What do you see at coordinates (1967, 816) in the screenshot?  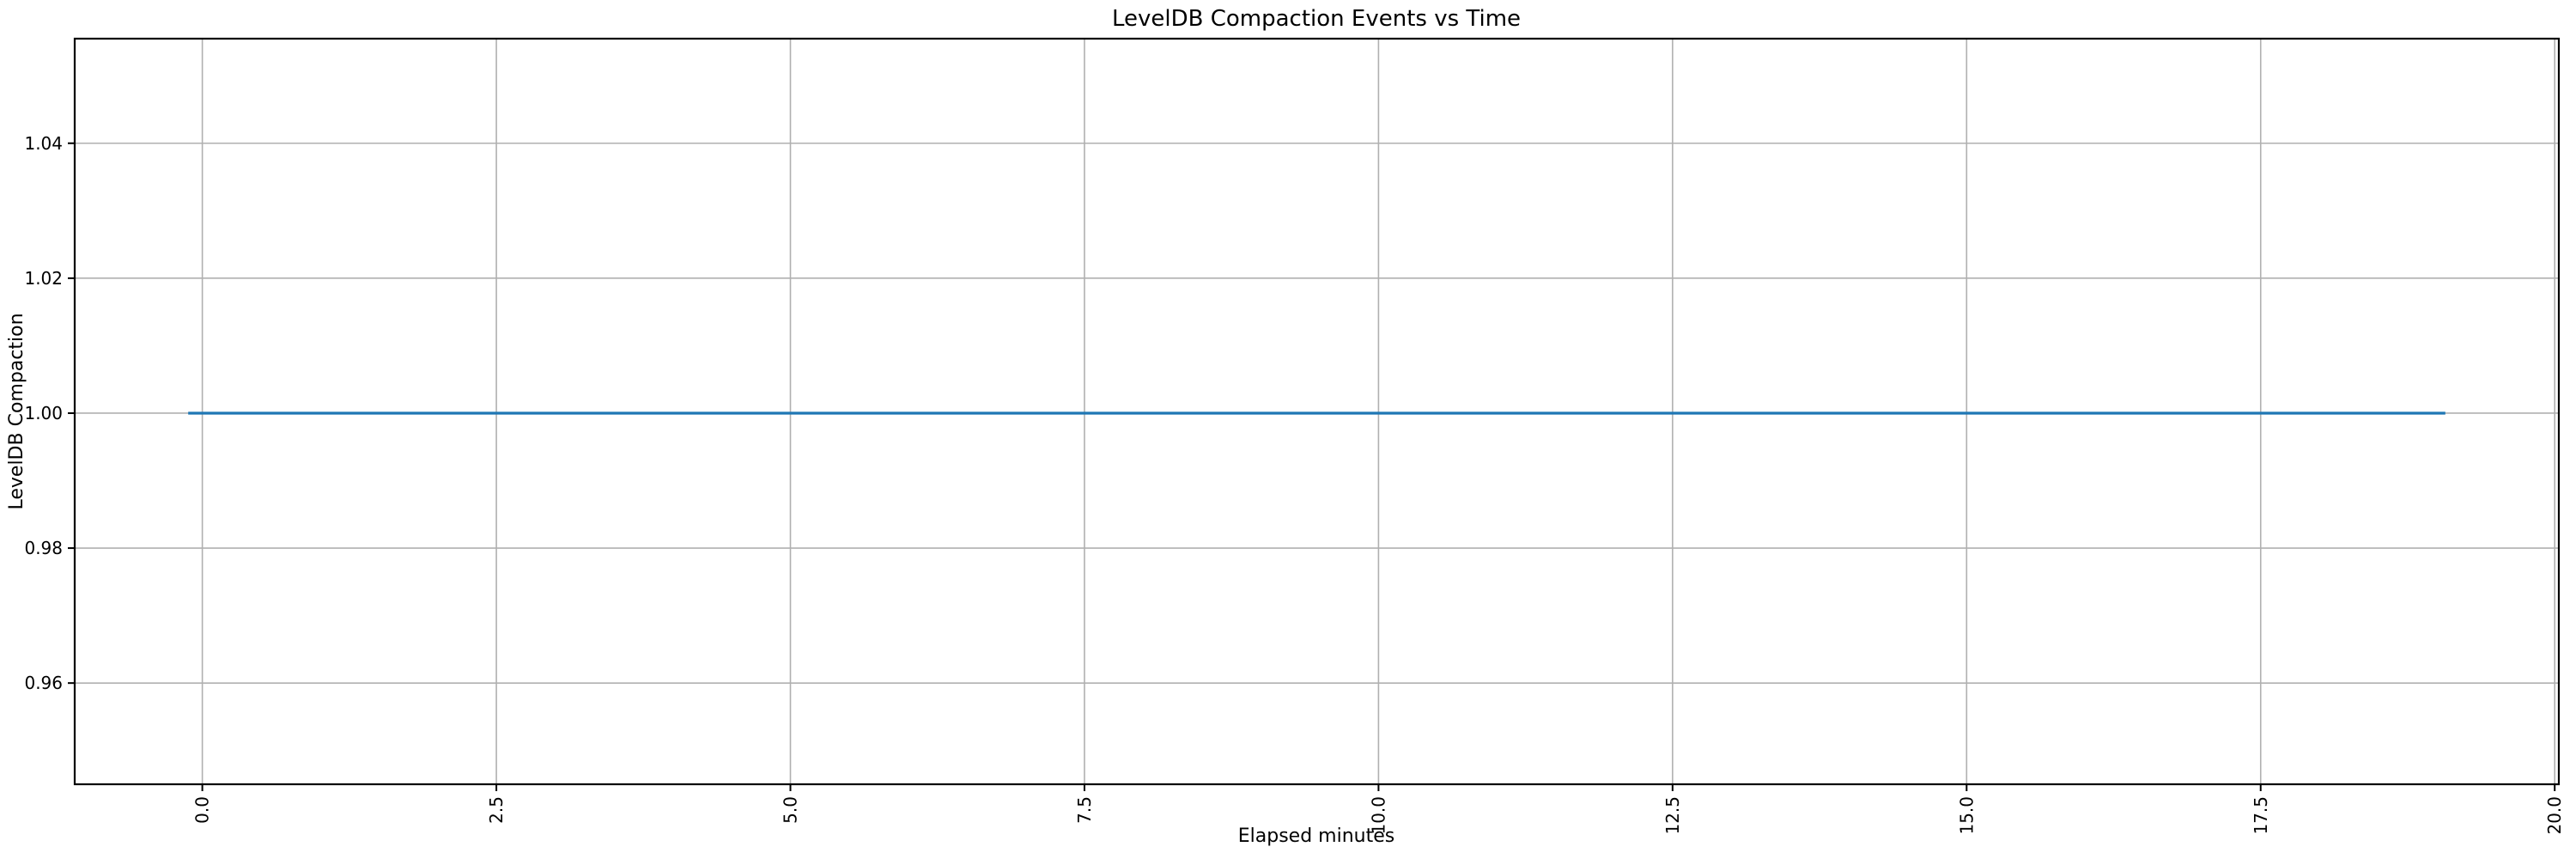 I see `x-tick-label: 15.0` at bounding box center [1967, 816].